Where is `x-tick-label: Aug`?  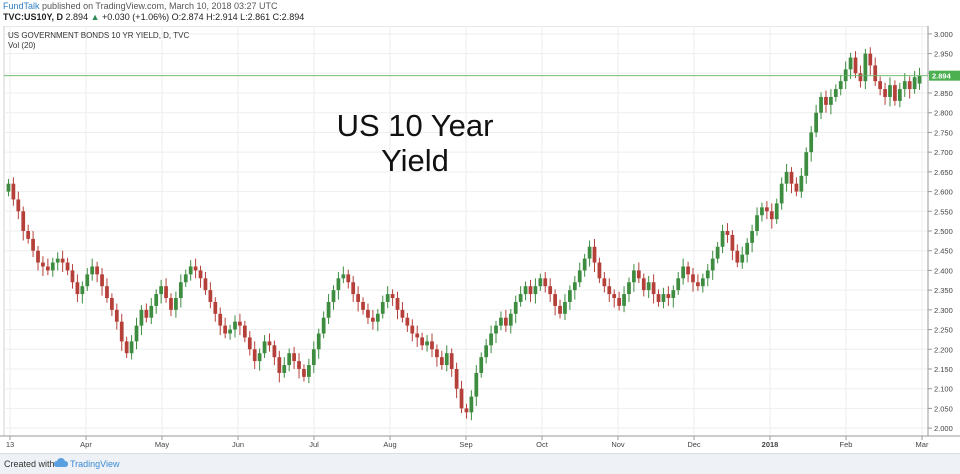 x-tick-label: Aug is located at coordinates (389, 444).